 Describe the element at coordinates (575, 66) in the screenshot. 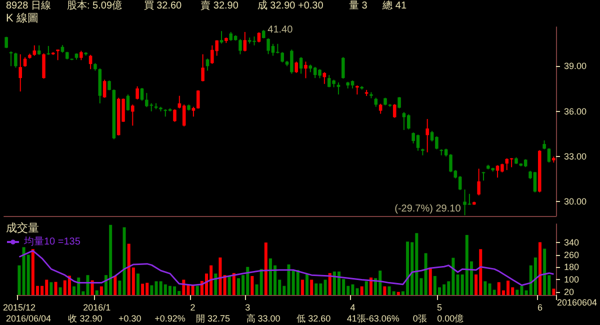

I see `y-tick-label: 39.00` at that location.